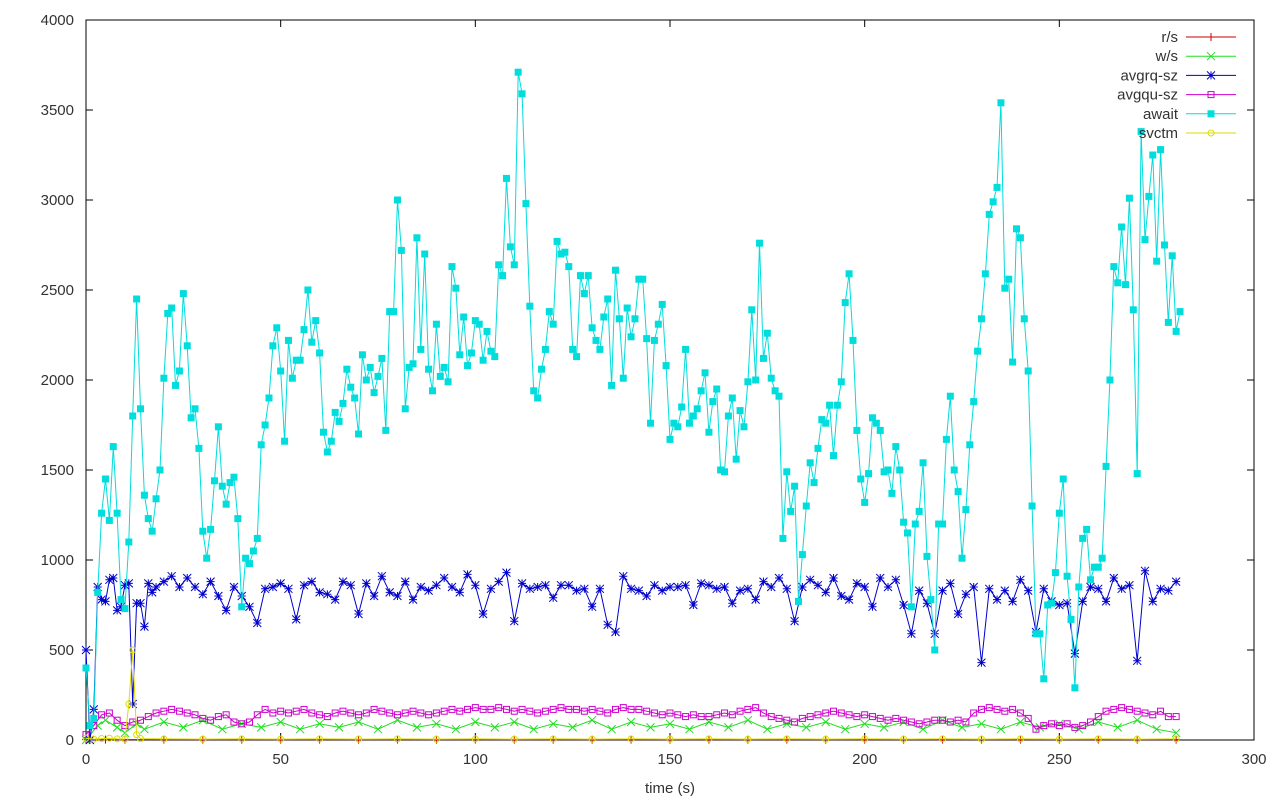  I want to click on x-tick-label: 200, so click(864, 759).